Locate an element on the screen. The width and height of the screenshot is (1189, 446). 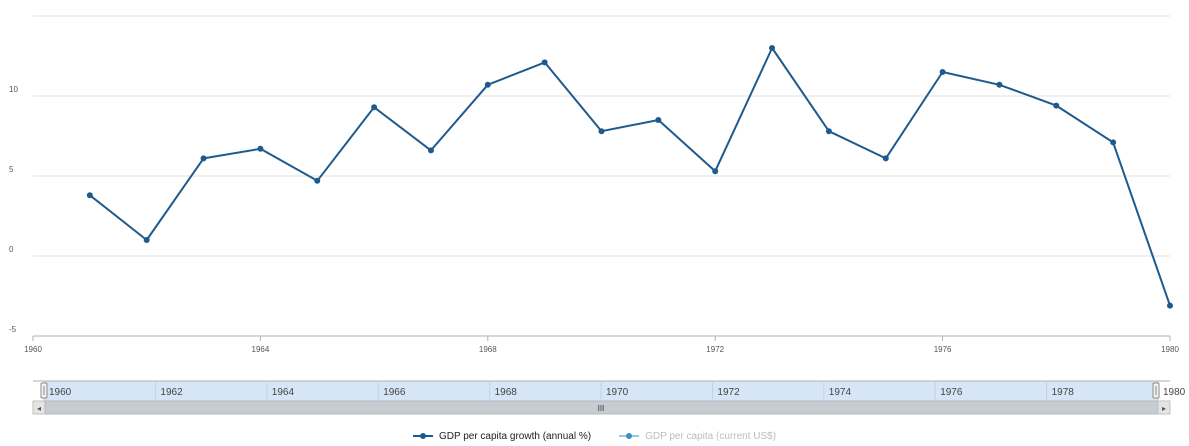
legend-item-gdp-growth: GDP per capita growth (annual %) is located at coordinates (502, 436).